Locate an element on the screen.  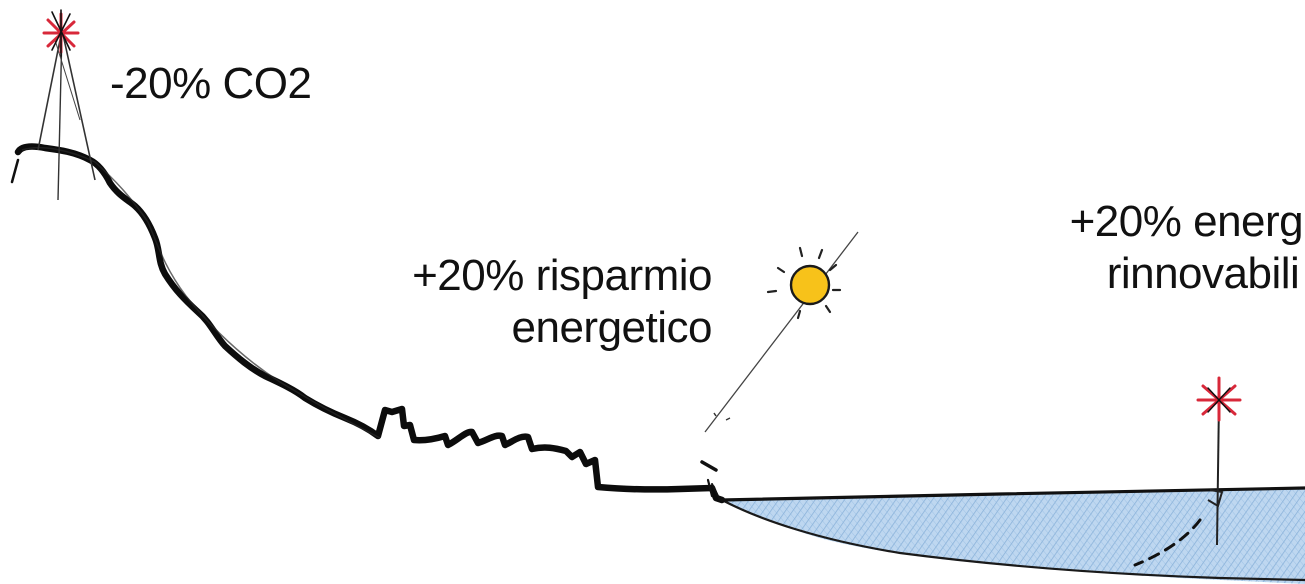
sun-icon is located at coordinates (781, 332).